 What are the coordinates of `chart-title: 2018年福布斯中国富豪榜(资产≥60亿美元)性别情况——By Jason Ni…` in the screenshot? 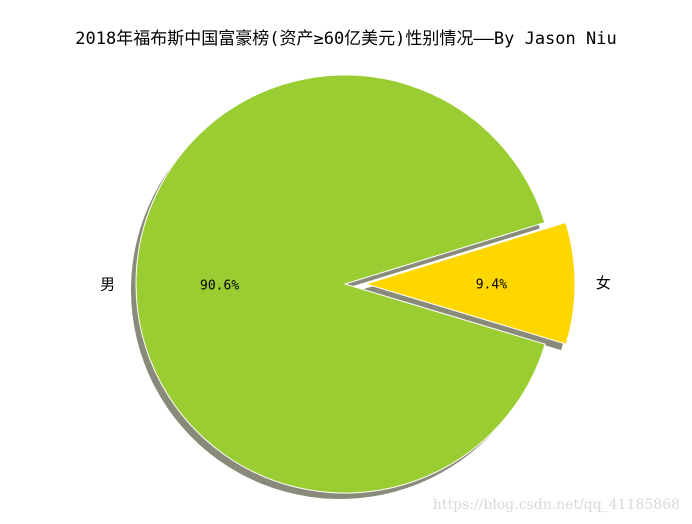 It's located at (345, 38).